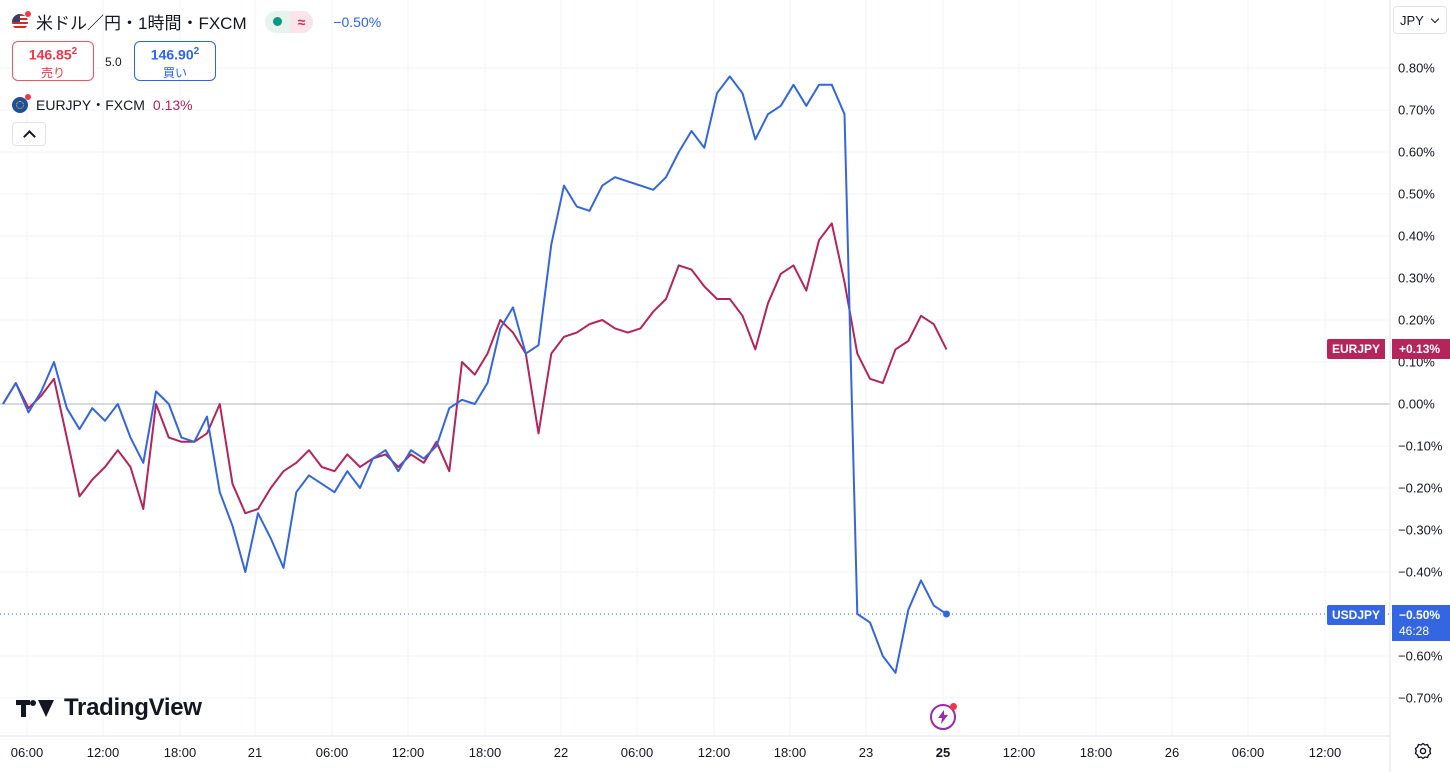 The height and width of the screenshot is (772, 1450). I want to click on us-flag-icon, so click(21, 20).